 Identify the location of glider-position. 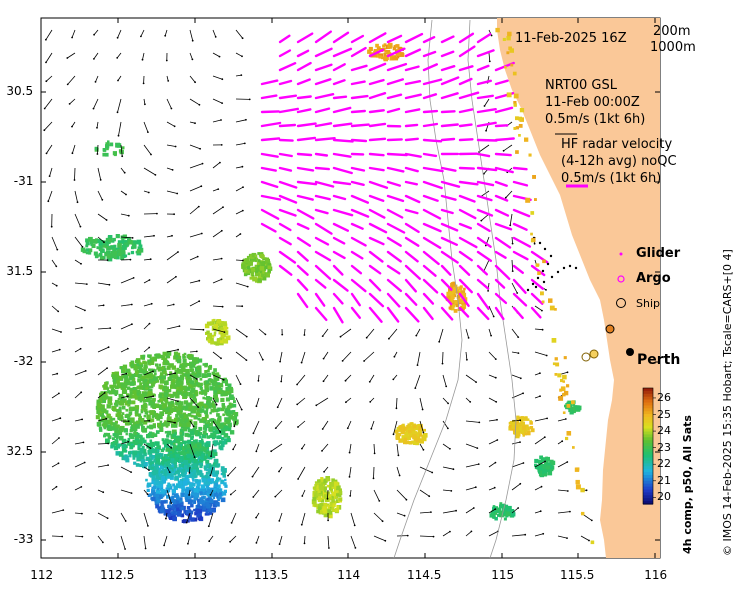
(576, 268).